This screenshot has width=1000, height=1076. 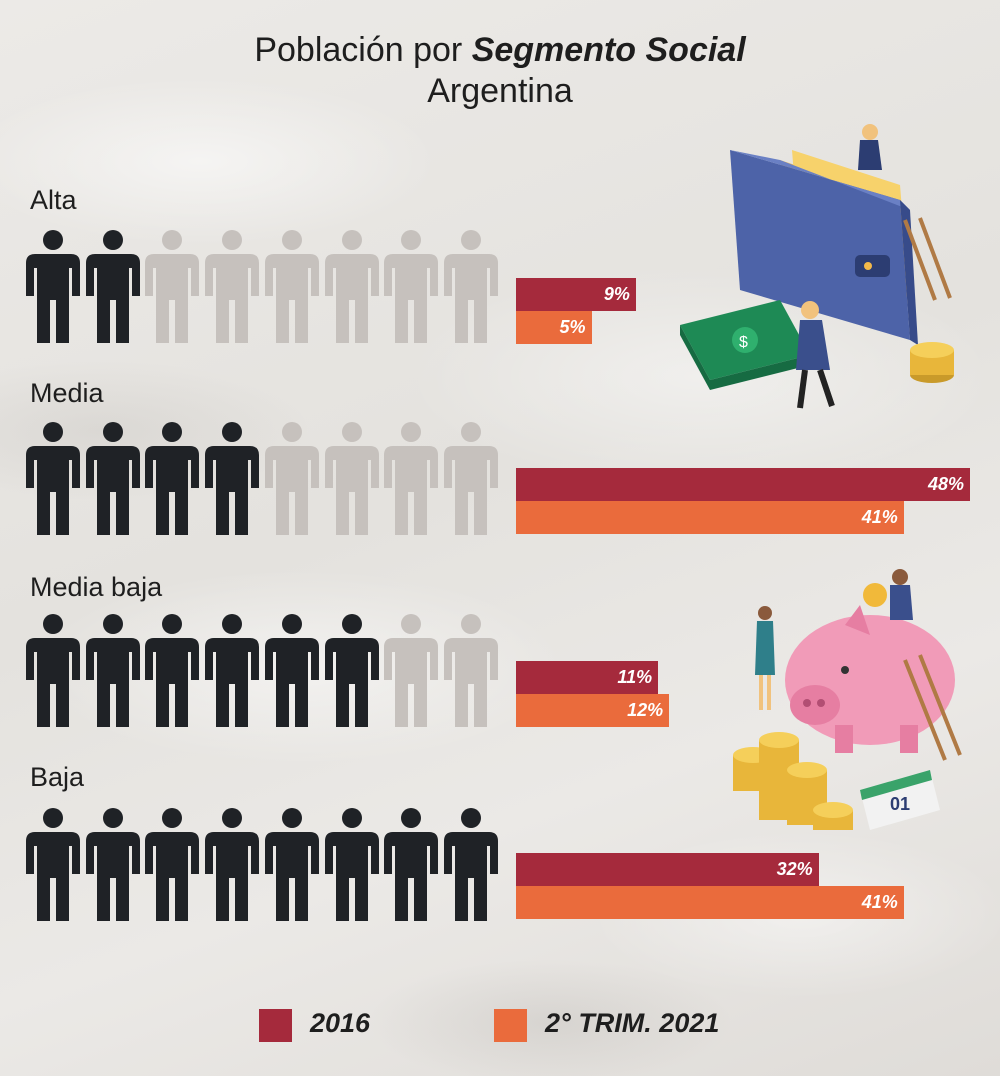 What do you see at coordinates (608, 50) in the screenshot?
I see `title-bold: Segmento Social` at bounding box center [608, 50].